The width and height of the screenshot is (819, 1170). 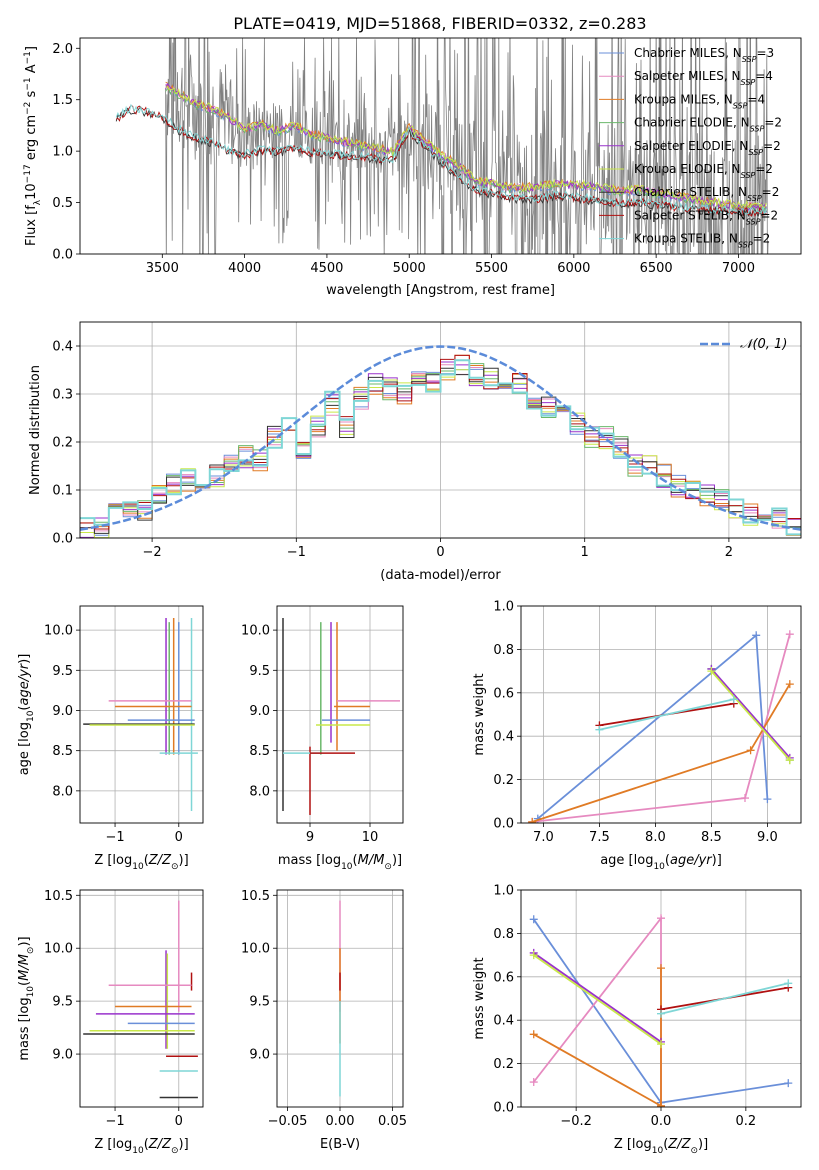 What do you see at coordinates (599, 837) in the screenshot?
I see `x-tick-label: 7.5` at bounding box center [599, 837].